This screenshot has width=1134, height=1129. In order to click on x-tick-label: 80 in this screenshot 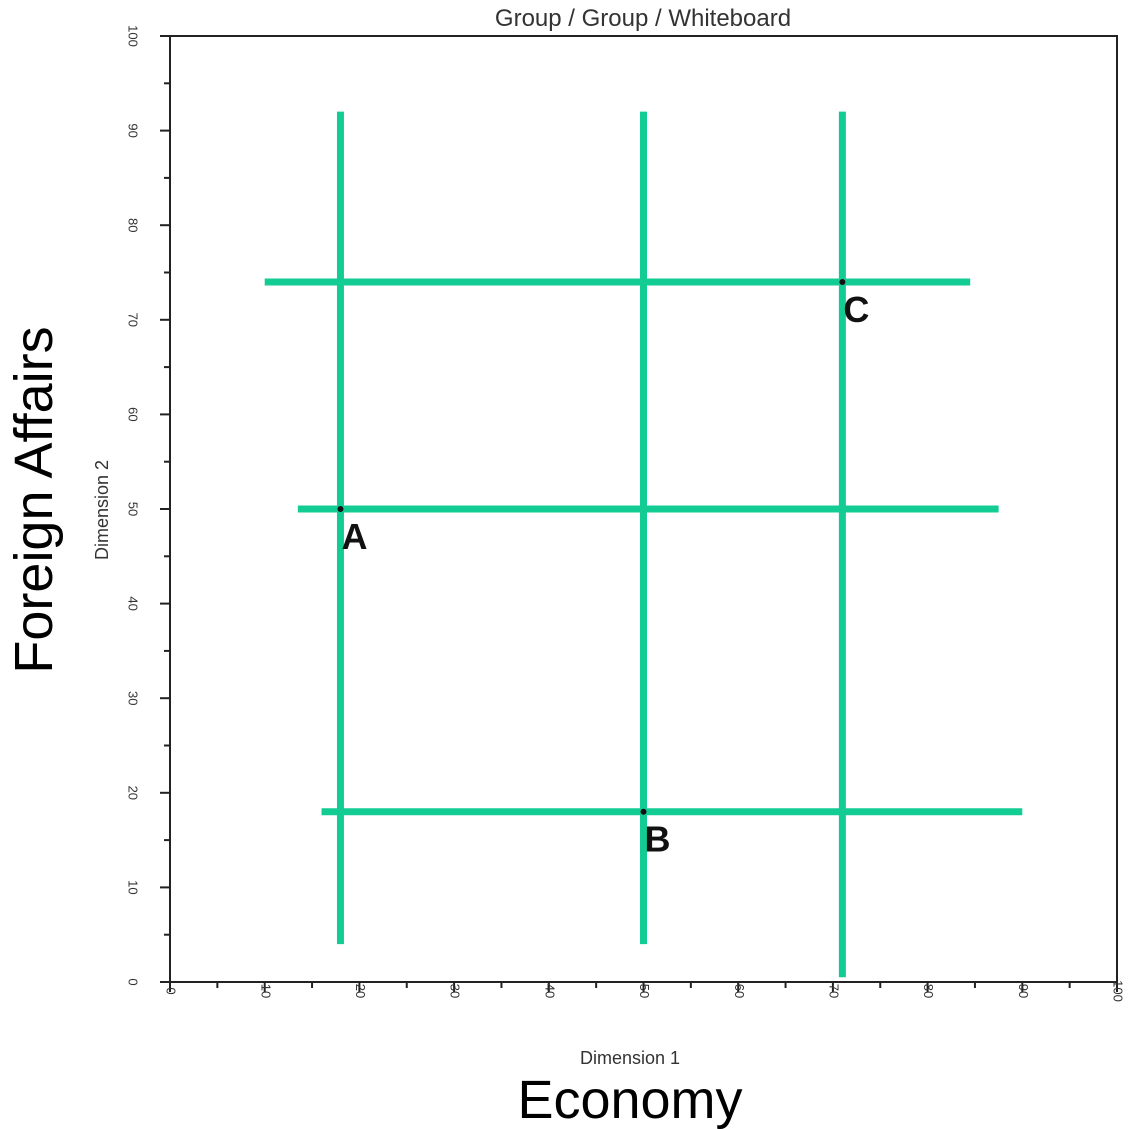, I will do `click(928, 991)`.